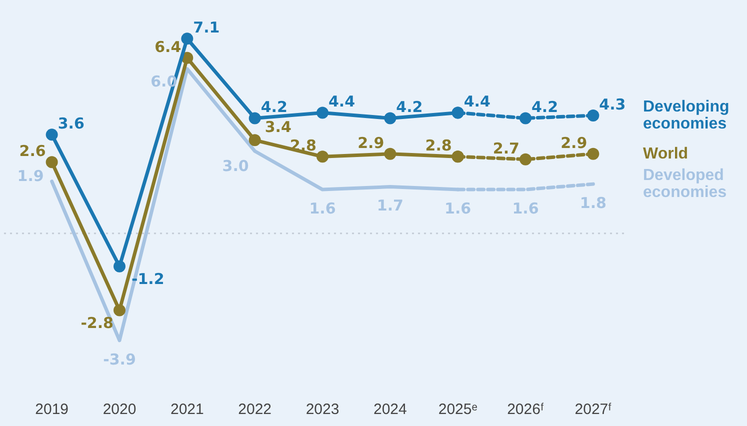 This screenshot has height=426, width=747. What do you see at coordinates (52, 409) in the screenshot?
I see `x-tick-label: 2019` at bounding box center [52, 409].